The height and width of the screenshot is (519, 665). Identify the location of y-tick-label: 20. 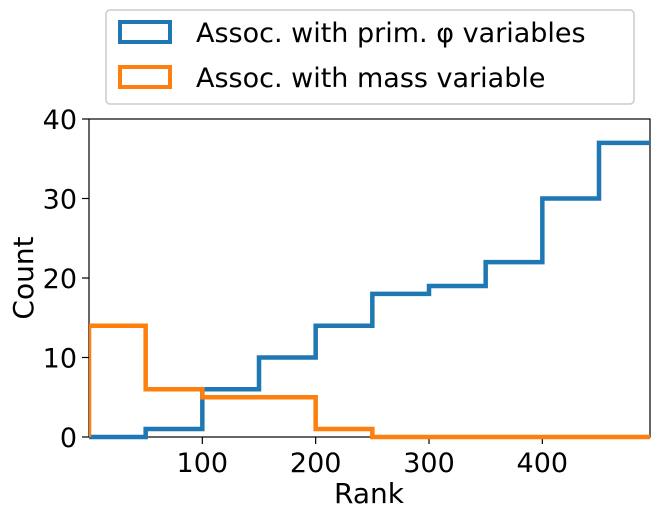
(60, 279).